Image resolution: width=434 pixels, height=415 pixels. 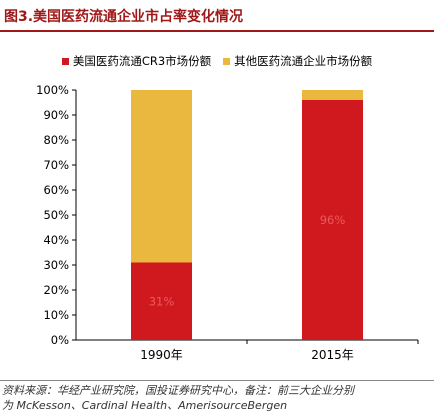 I want to click on y-tick-label: 20%, so click(x=56, y=290).